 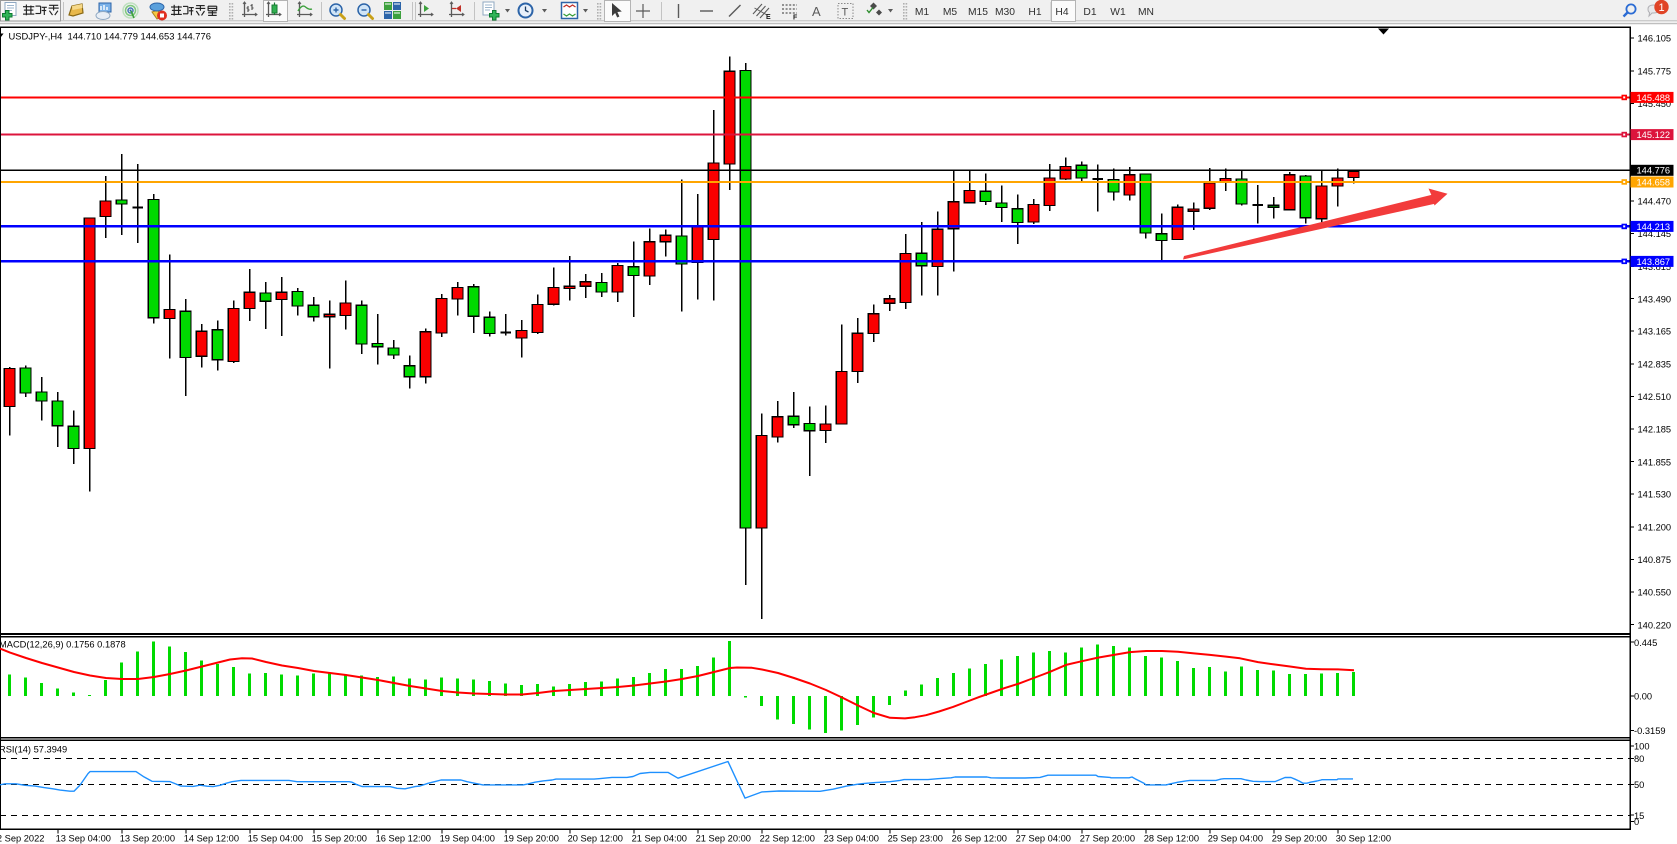 I want to click on svg-text: A, so click(x=816, y=11).